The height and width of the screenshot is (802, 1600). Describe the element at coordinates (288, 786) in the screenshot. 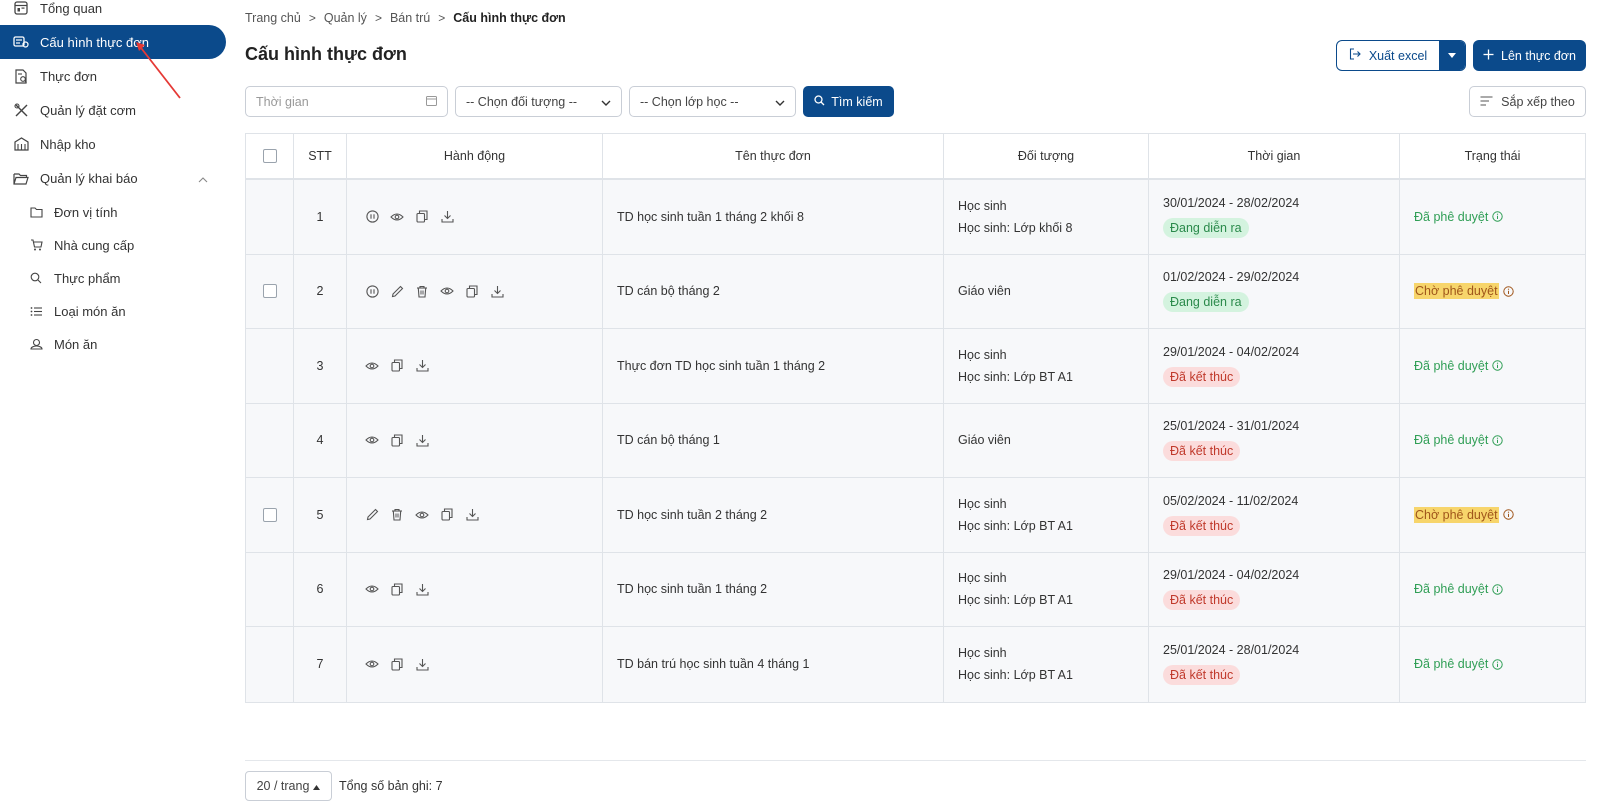

I see `page-size-select: 20 / trang` at that location.